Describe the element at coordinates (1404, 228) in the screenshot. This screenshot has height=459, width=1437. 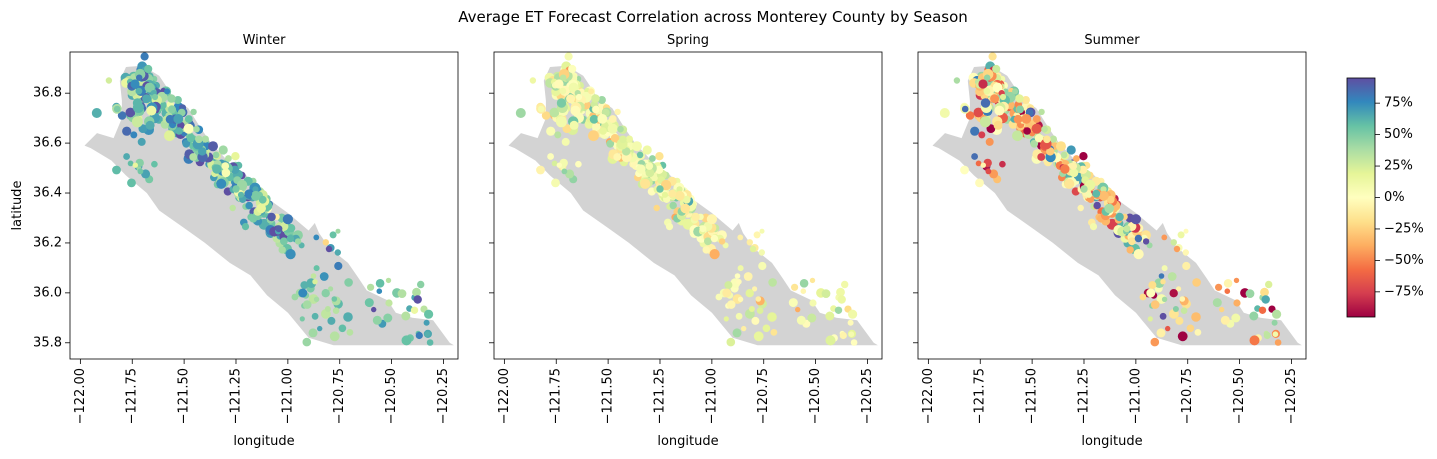
I see `colorbar-tick-label: −25%` at that location.